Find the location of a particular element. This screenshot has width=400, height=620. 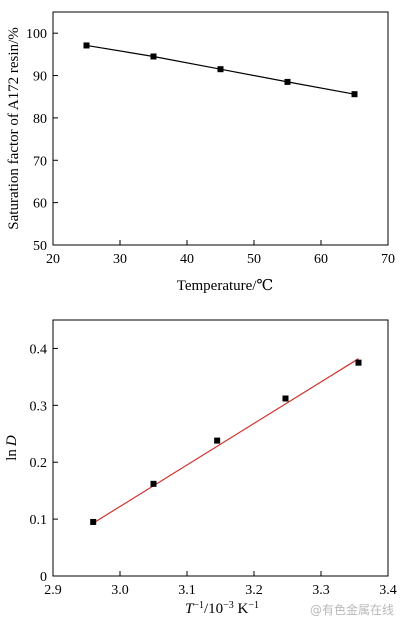

y-tick-label: 100 is located at coordinates (36, 34).